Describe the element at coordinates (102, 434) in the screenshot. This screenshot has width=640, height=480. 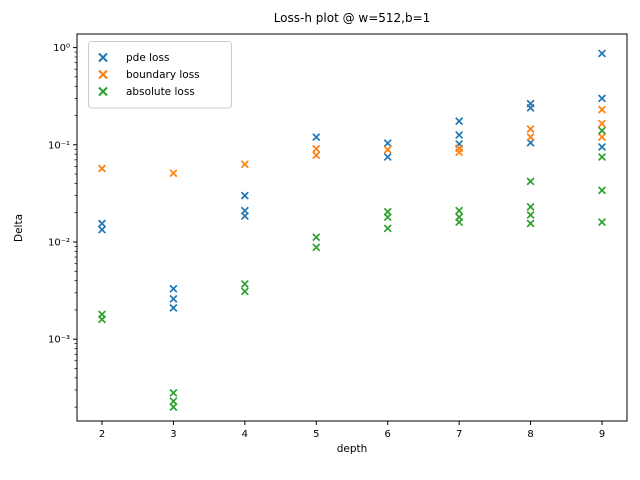
I see `x-tick-label-2: 2` at that location.